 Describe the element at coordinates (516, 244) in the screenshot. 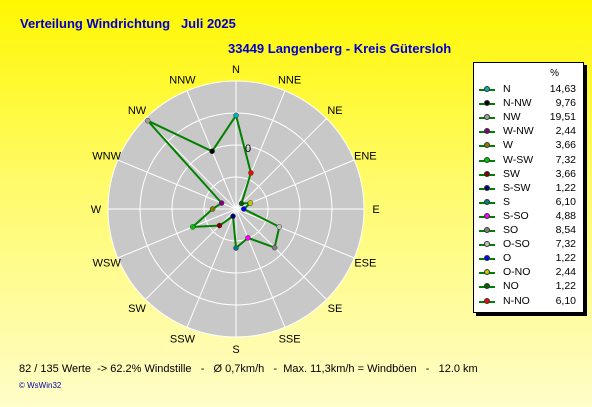

I see `legend-direction-name: O-SO` at that location.